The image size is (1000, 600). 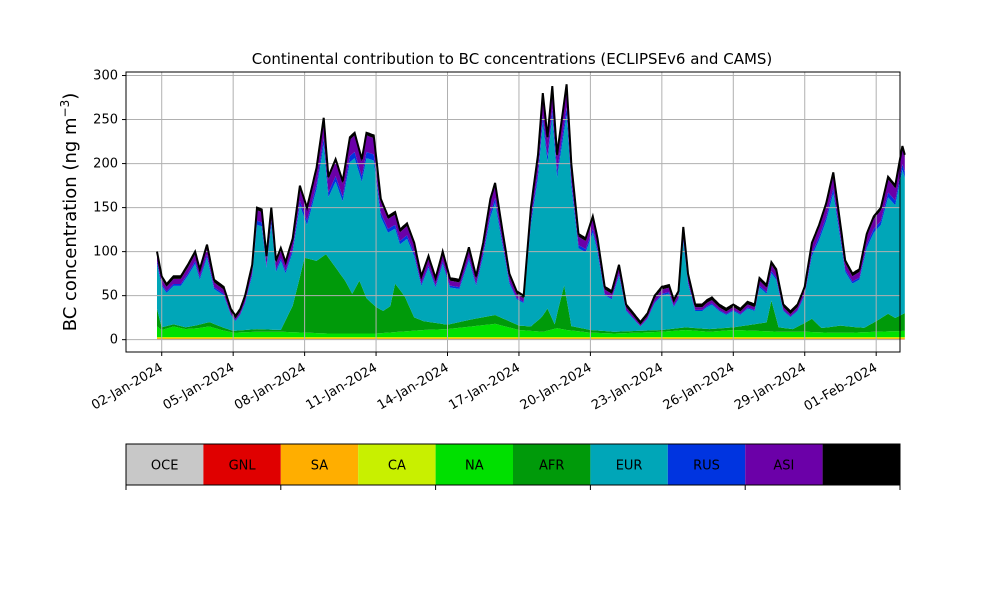 I want to click on x-tick-label: 08-Jan-2024, so click(x=270, y=386).